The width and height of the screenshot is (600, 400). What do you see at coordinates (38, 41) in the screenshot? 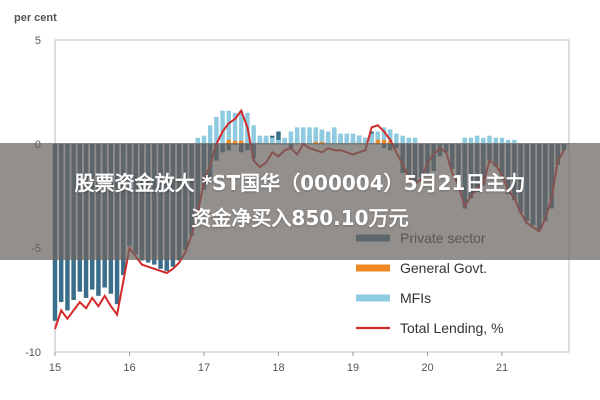
I see `y-tick-label: 5` at bounding box center [38, 41].